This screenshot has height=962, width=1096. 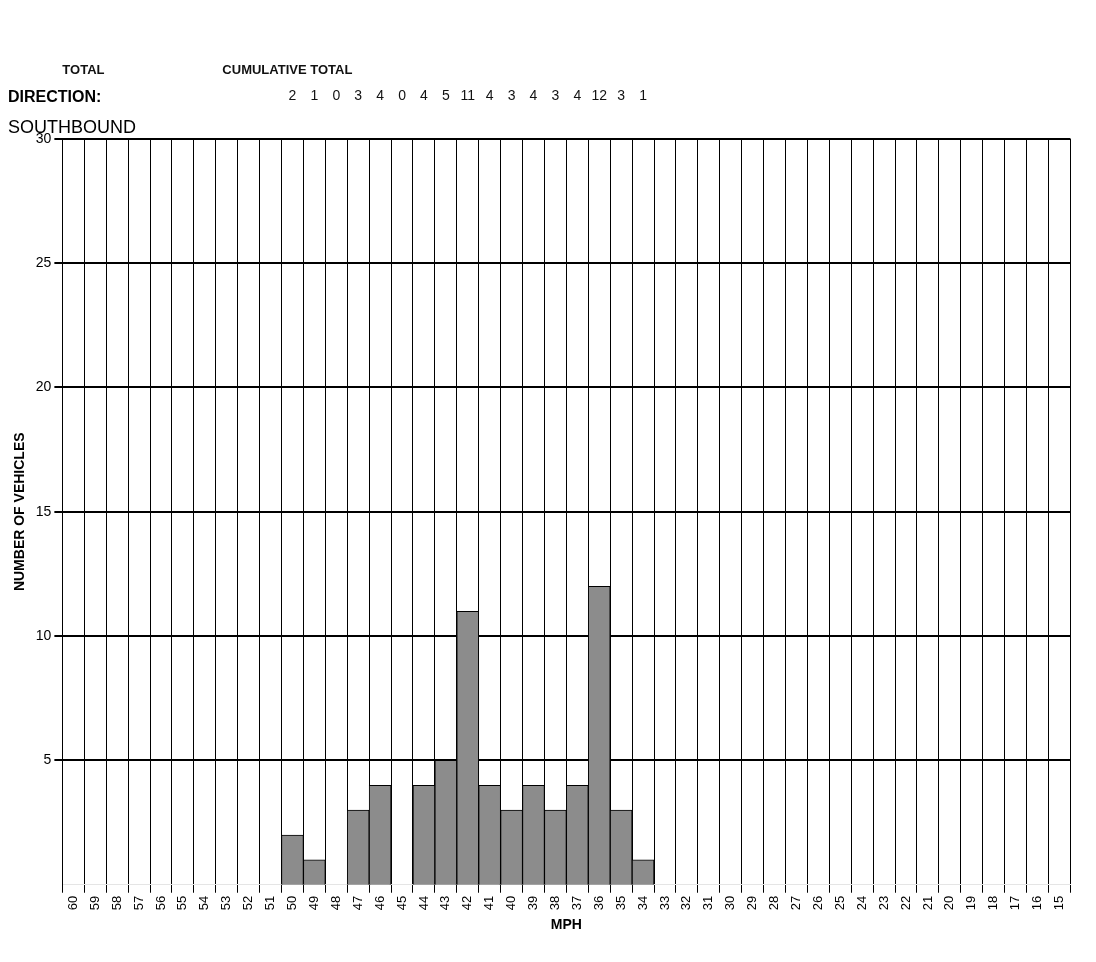 What do you see at coordinates (533, 903) in the screenshot?
I see `x-tick-label: 39` at bounding box center [533, 903].